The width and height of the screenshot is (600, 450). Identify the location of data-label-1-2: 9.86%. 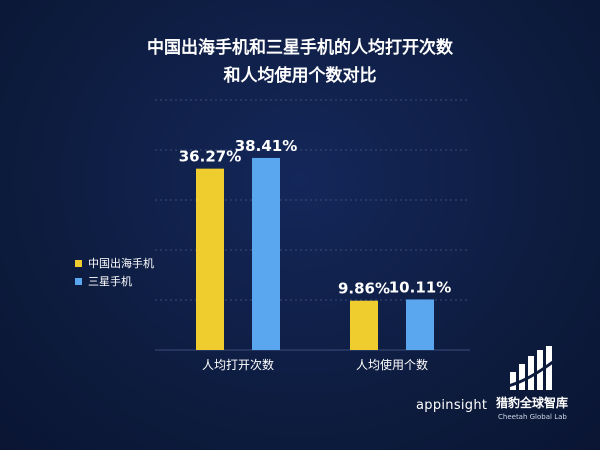
(364, 289).